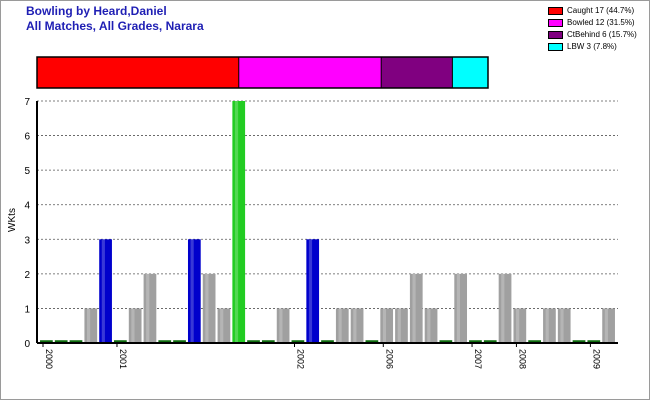 The height and width of the screenshot is (400, 650). I want to click on x-tick-label-2007: 2007, so click(478, 359).